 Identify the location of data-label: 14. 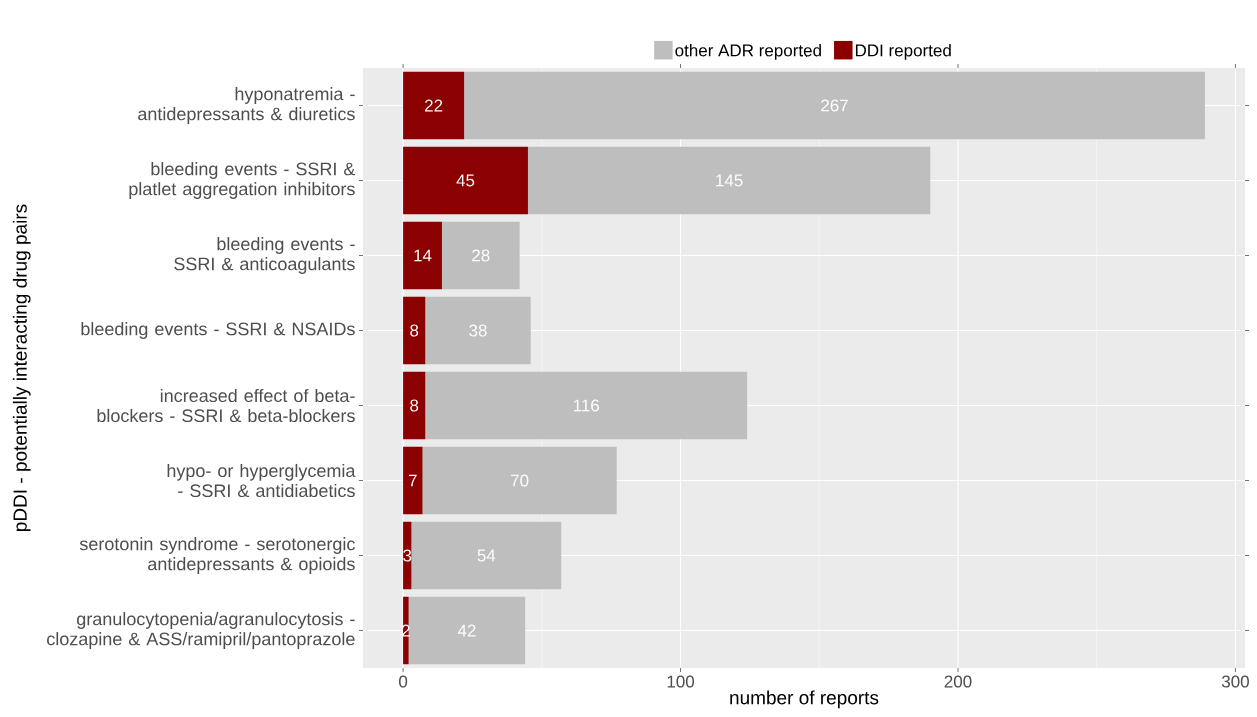
(423, 255).